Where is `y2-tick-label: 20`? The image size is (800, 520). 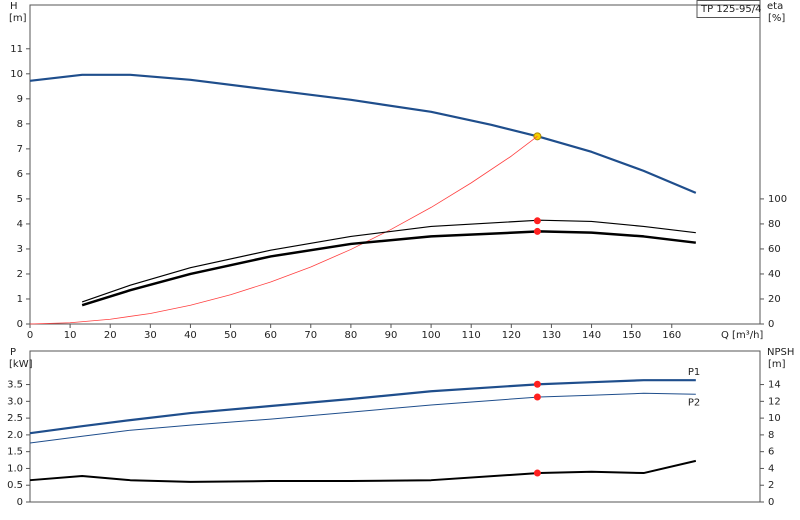
y2-tick-label: 20 is located at coordinates (774, 299).